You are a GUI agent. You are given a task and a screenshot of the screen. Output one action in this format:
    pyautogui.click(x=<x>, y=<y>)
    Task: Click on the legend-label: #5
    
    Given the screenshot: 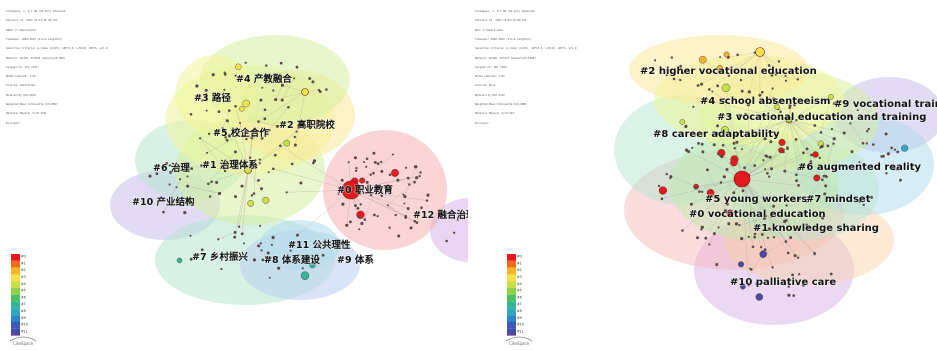 What is the action you would take?
    pyautogui.click(x=23, y=291)
    